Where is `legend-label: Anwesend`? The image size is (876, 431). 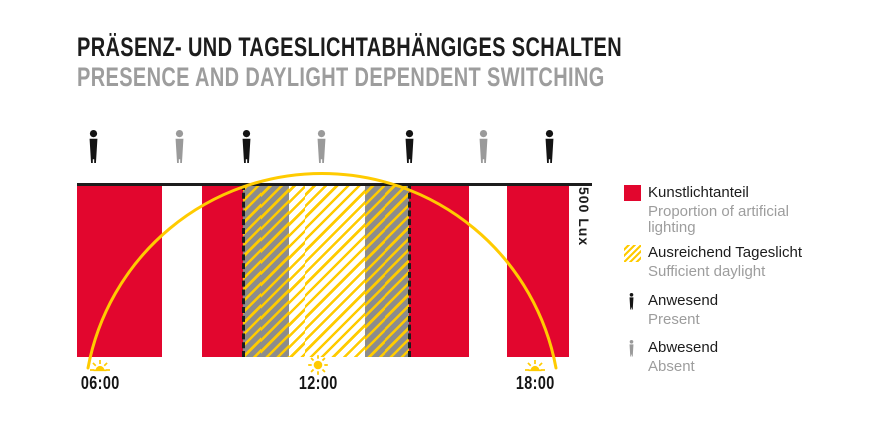
legend-label: Anwesend is located at coordinates (683, 300).